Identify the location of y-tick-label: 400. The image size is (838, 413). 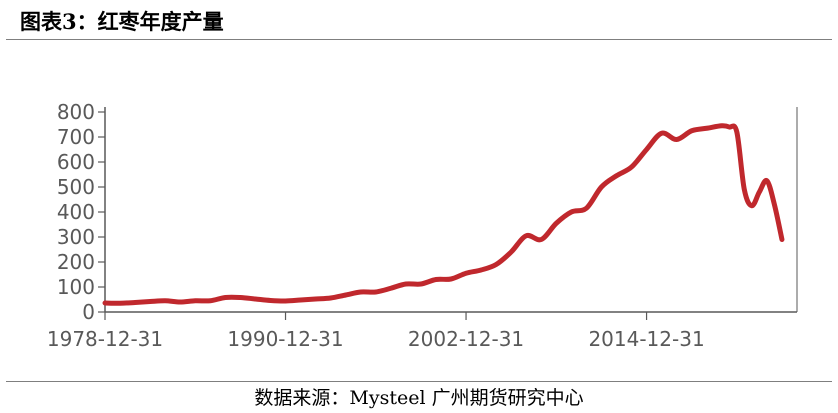
(76, 212).